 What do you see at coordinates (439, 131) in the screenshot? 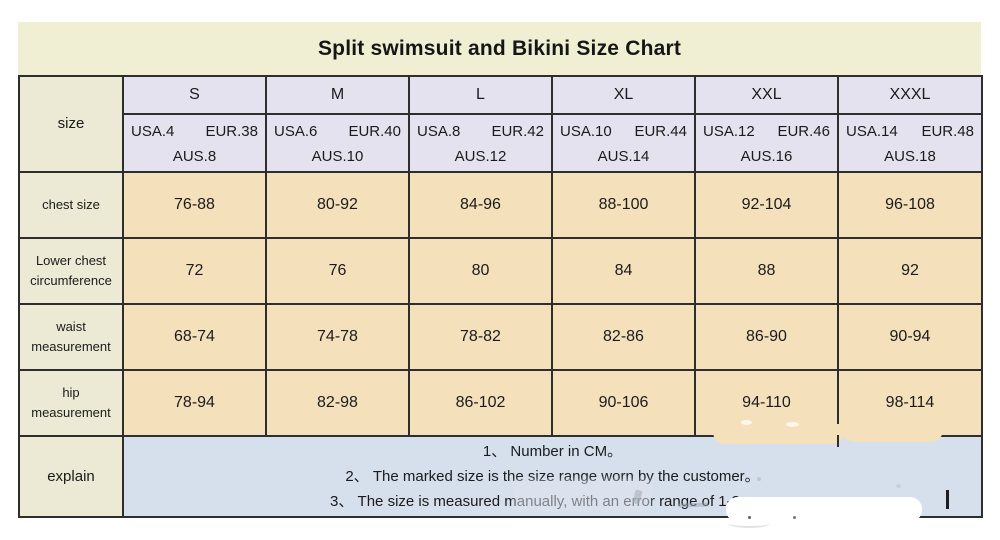
I see `usa-size: USA.8` at bounding box center [439, 131].